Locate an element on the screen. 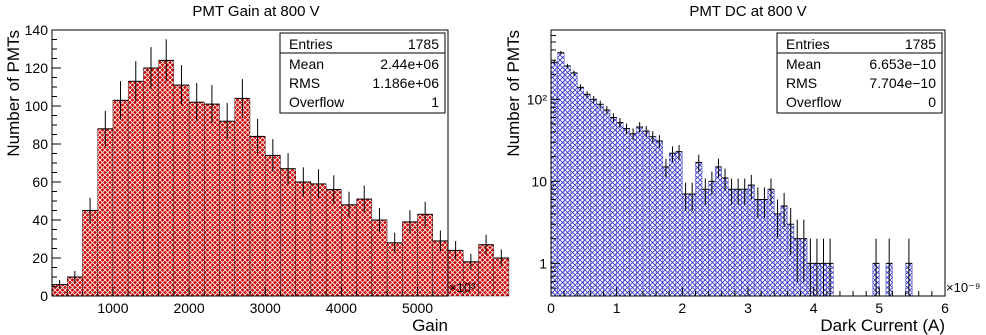 The width and height of the screenshot is (986, 335). gain-y-tick-label: 80 is located at coordinates (40, 144).